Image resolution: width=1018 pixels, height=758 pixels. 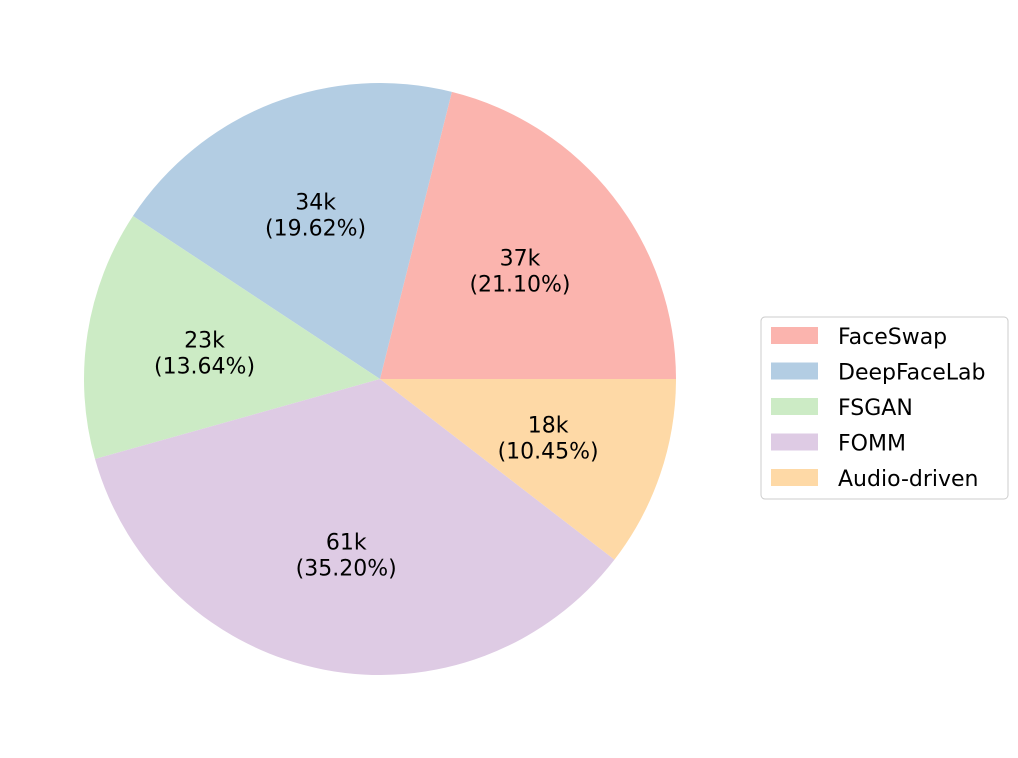 What do you see at coordinates (794, 335) in the screenshot?
I see `legend-swatch-faceswap` at bounding box center [794, 335].